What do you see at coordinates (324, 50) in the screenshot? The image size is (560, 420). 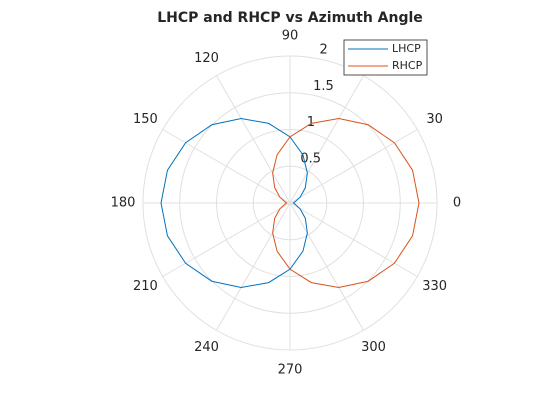 I see `r-tick-label: 2` at bounding box center [324, 50].